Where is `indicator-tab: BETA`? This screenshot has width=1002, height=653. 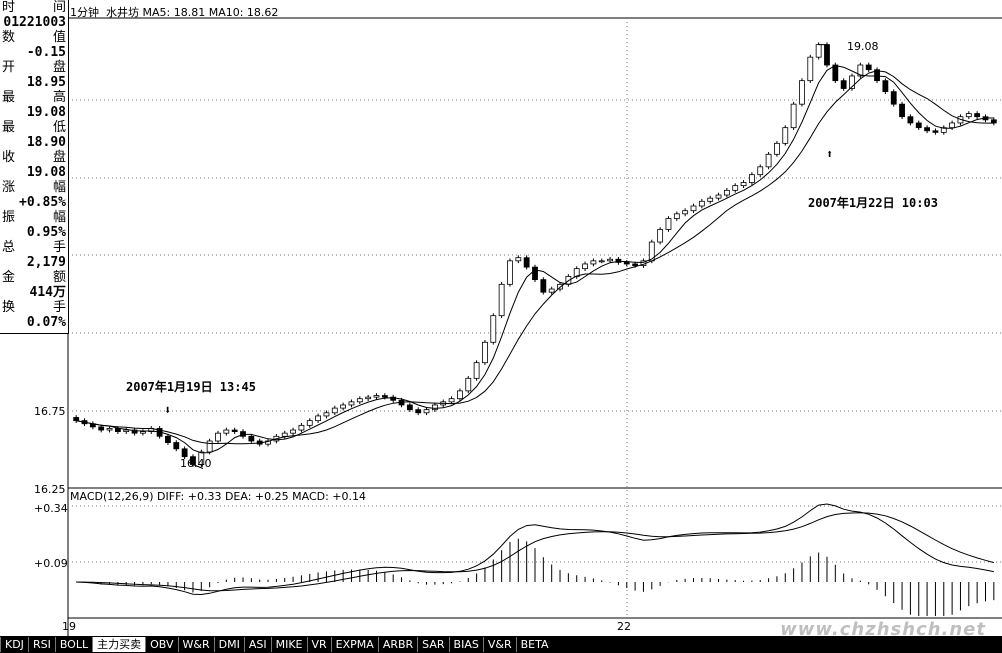 indicator-tab: BETA is located at coordinates (534, 644).